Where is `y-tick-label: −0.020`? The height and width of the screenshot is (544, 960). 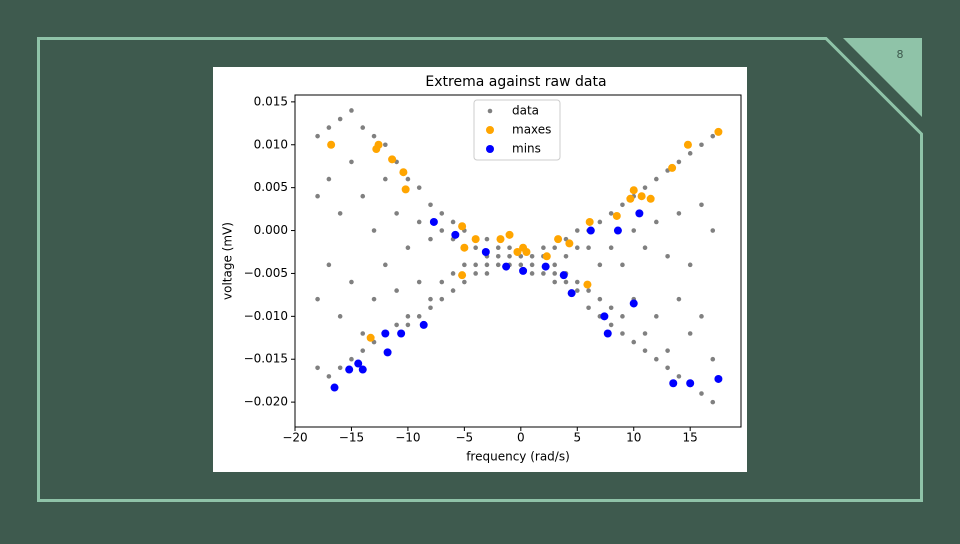
y-tick-label: −0.020 is located at coordinates (266, 402).